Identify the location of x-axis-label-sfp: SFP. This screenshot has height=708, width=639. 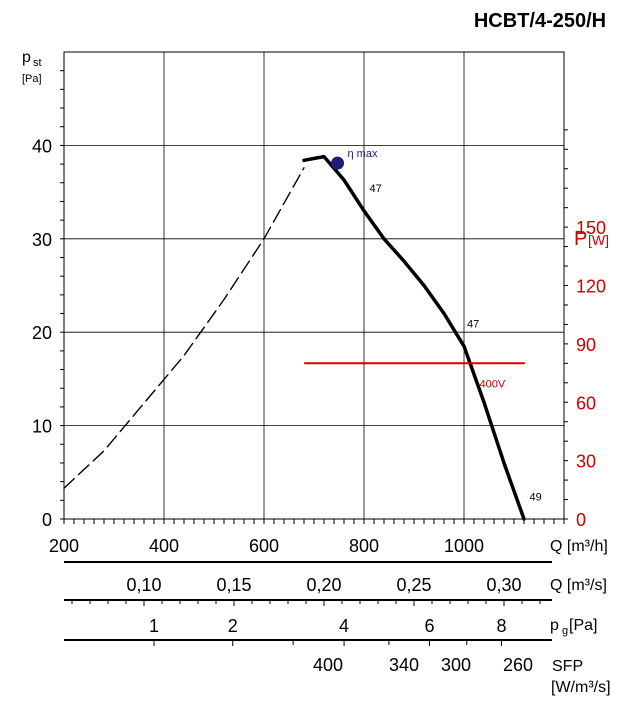
(567, 666).